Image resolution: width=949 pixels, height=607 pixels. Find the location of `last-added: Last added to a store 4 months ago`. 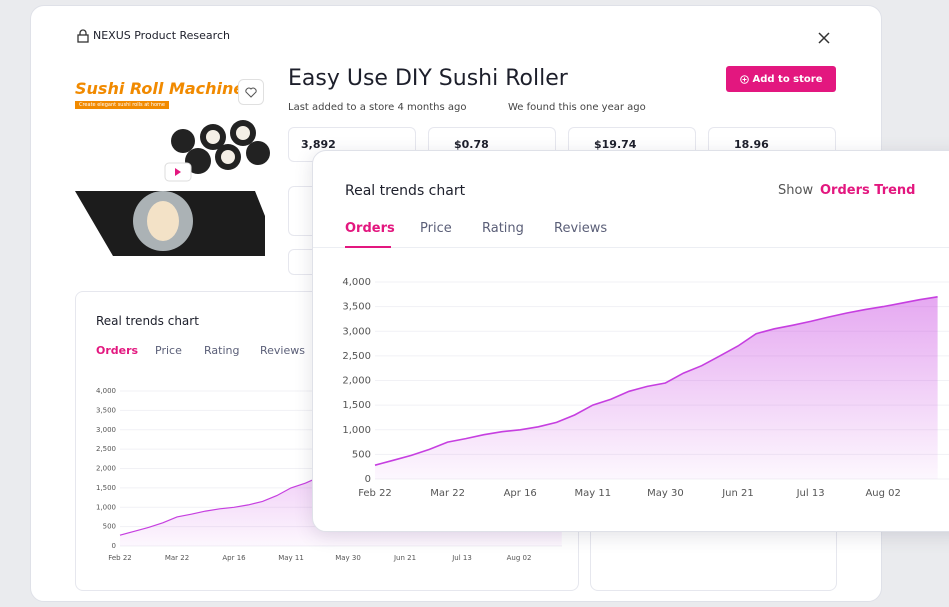

last-added: Last added to a store 4 months ago is located at coordinates (377, 107).